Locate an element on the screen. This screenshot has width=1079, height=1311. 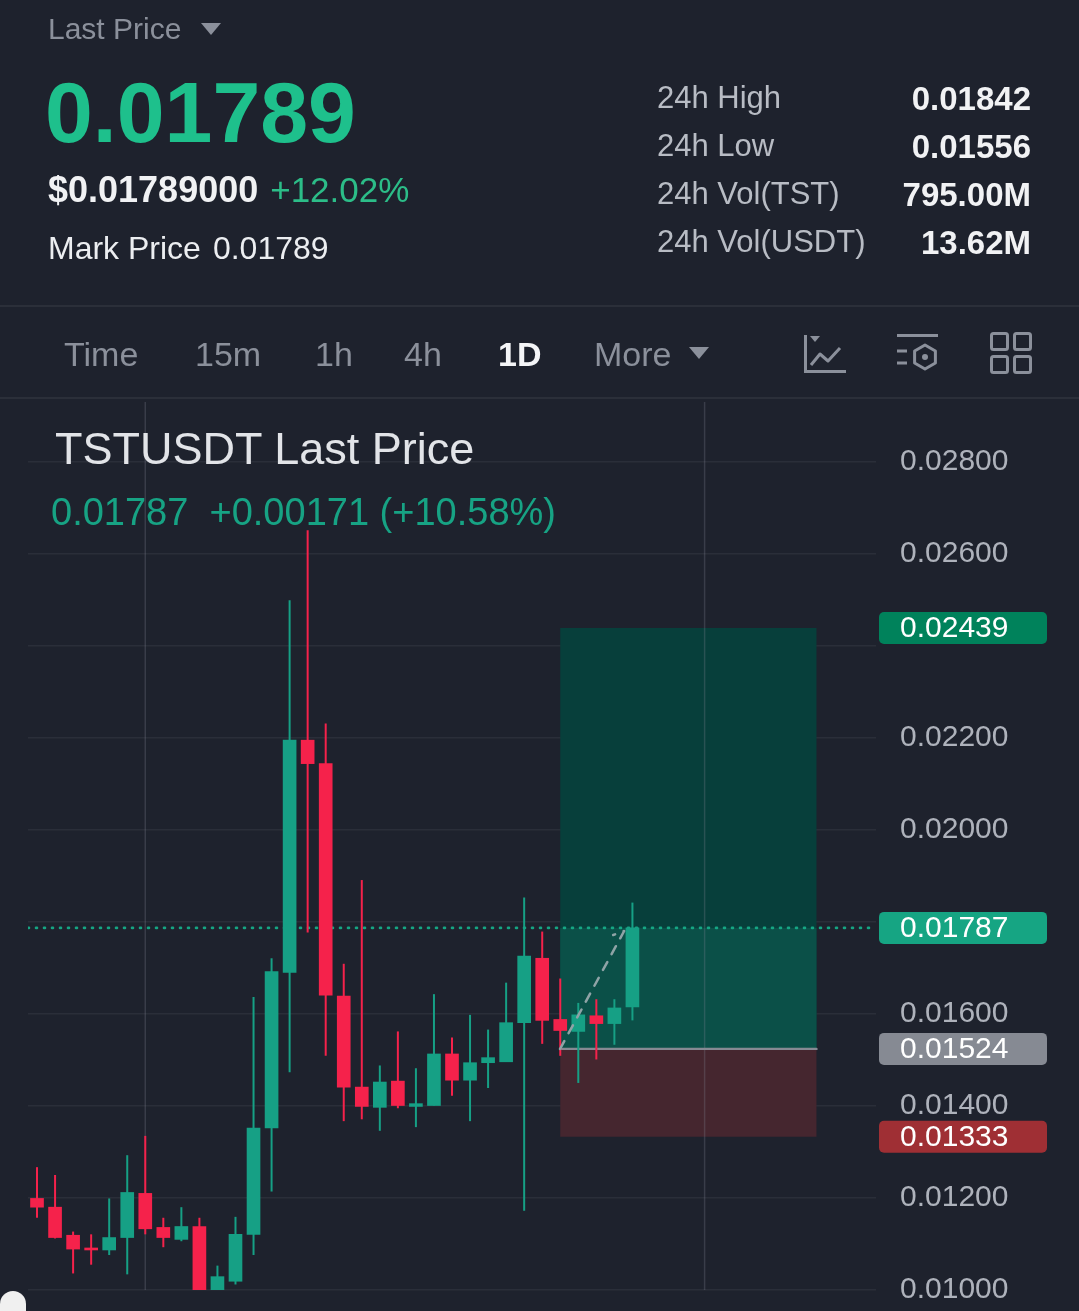
ref-line-label: 0.01524 is located at coordinates (954, 1048).